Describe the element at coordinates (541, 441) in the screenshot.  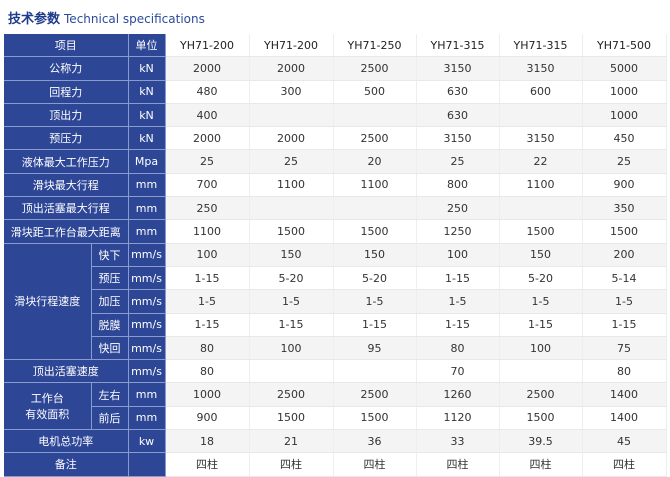
I see `value-cell: 39.5` at that location.